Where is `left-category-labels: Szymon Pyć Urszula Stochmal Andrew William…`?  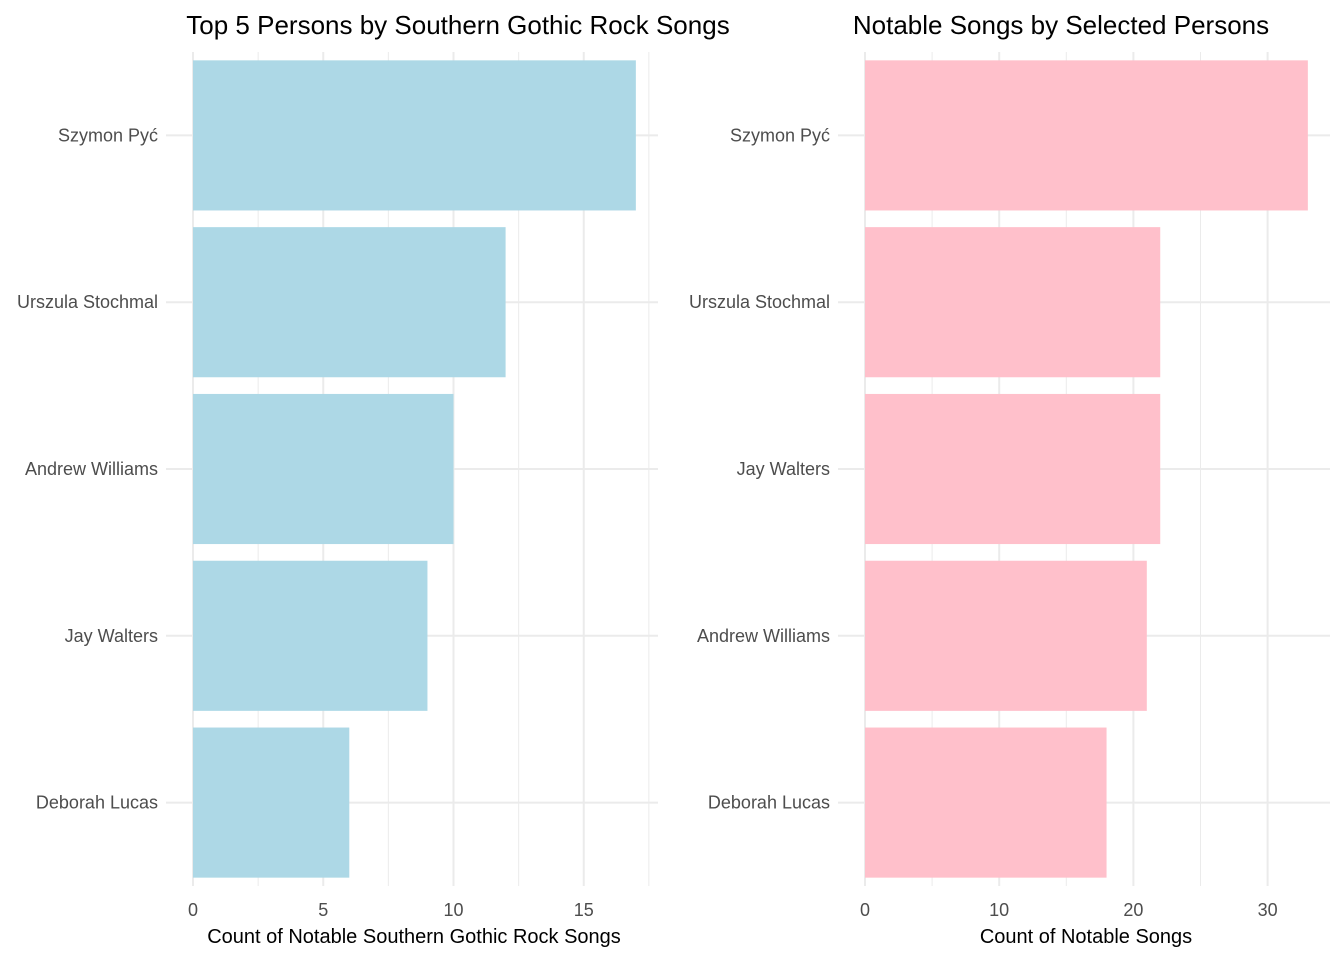 left-category-labels: Szymon Pyć Urszula Stochmal Andrew William… is located at coordinates (87, 468).